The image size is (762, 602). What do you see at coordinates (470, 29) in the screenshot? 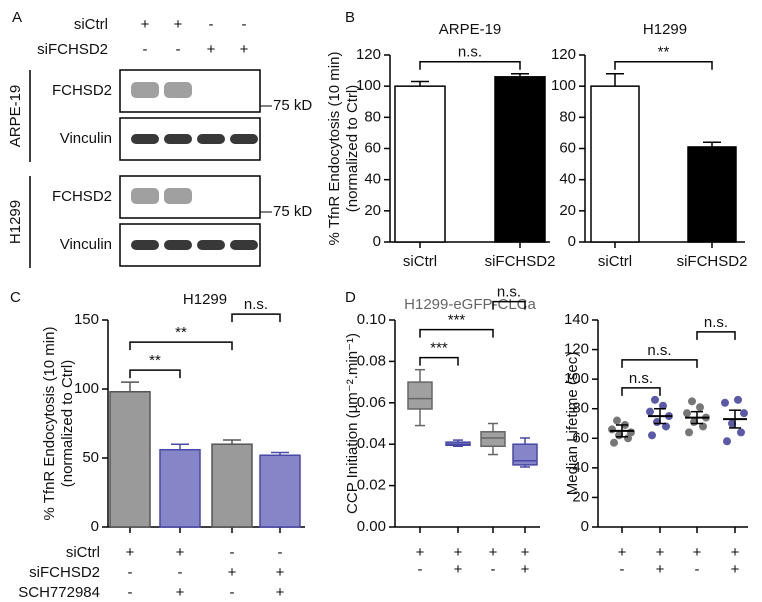
I see `chart-title: ARPE-19` at bounding box center [470, 29].